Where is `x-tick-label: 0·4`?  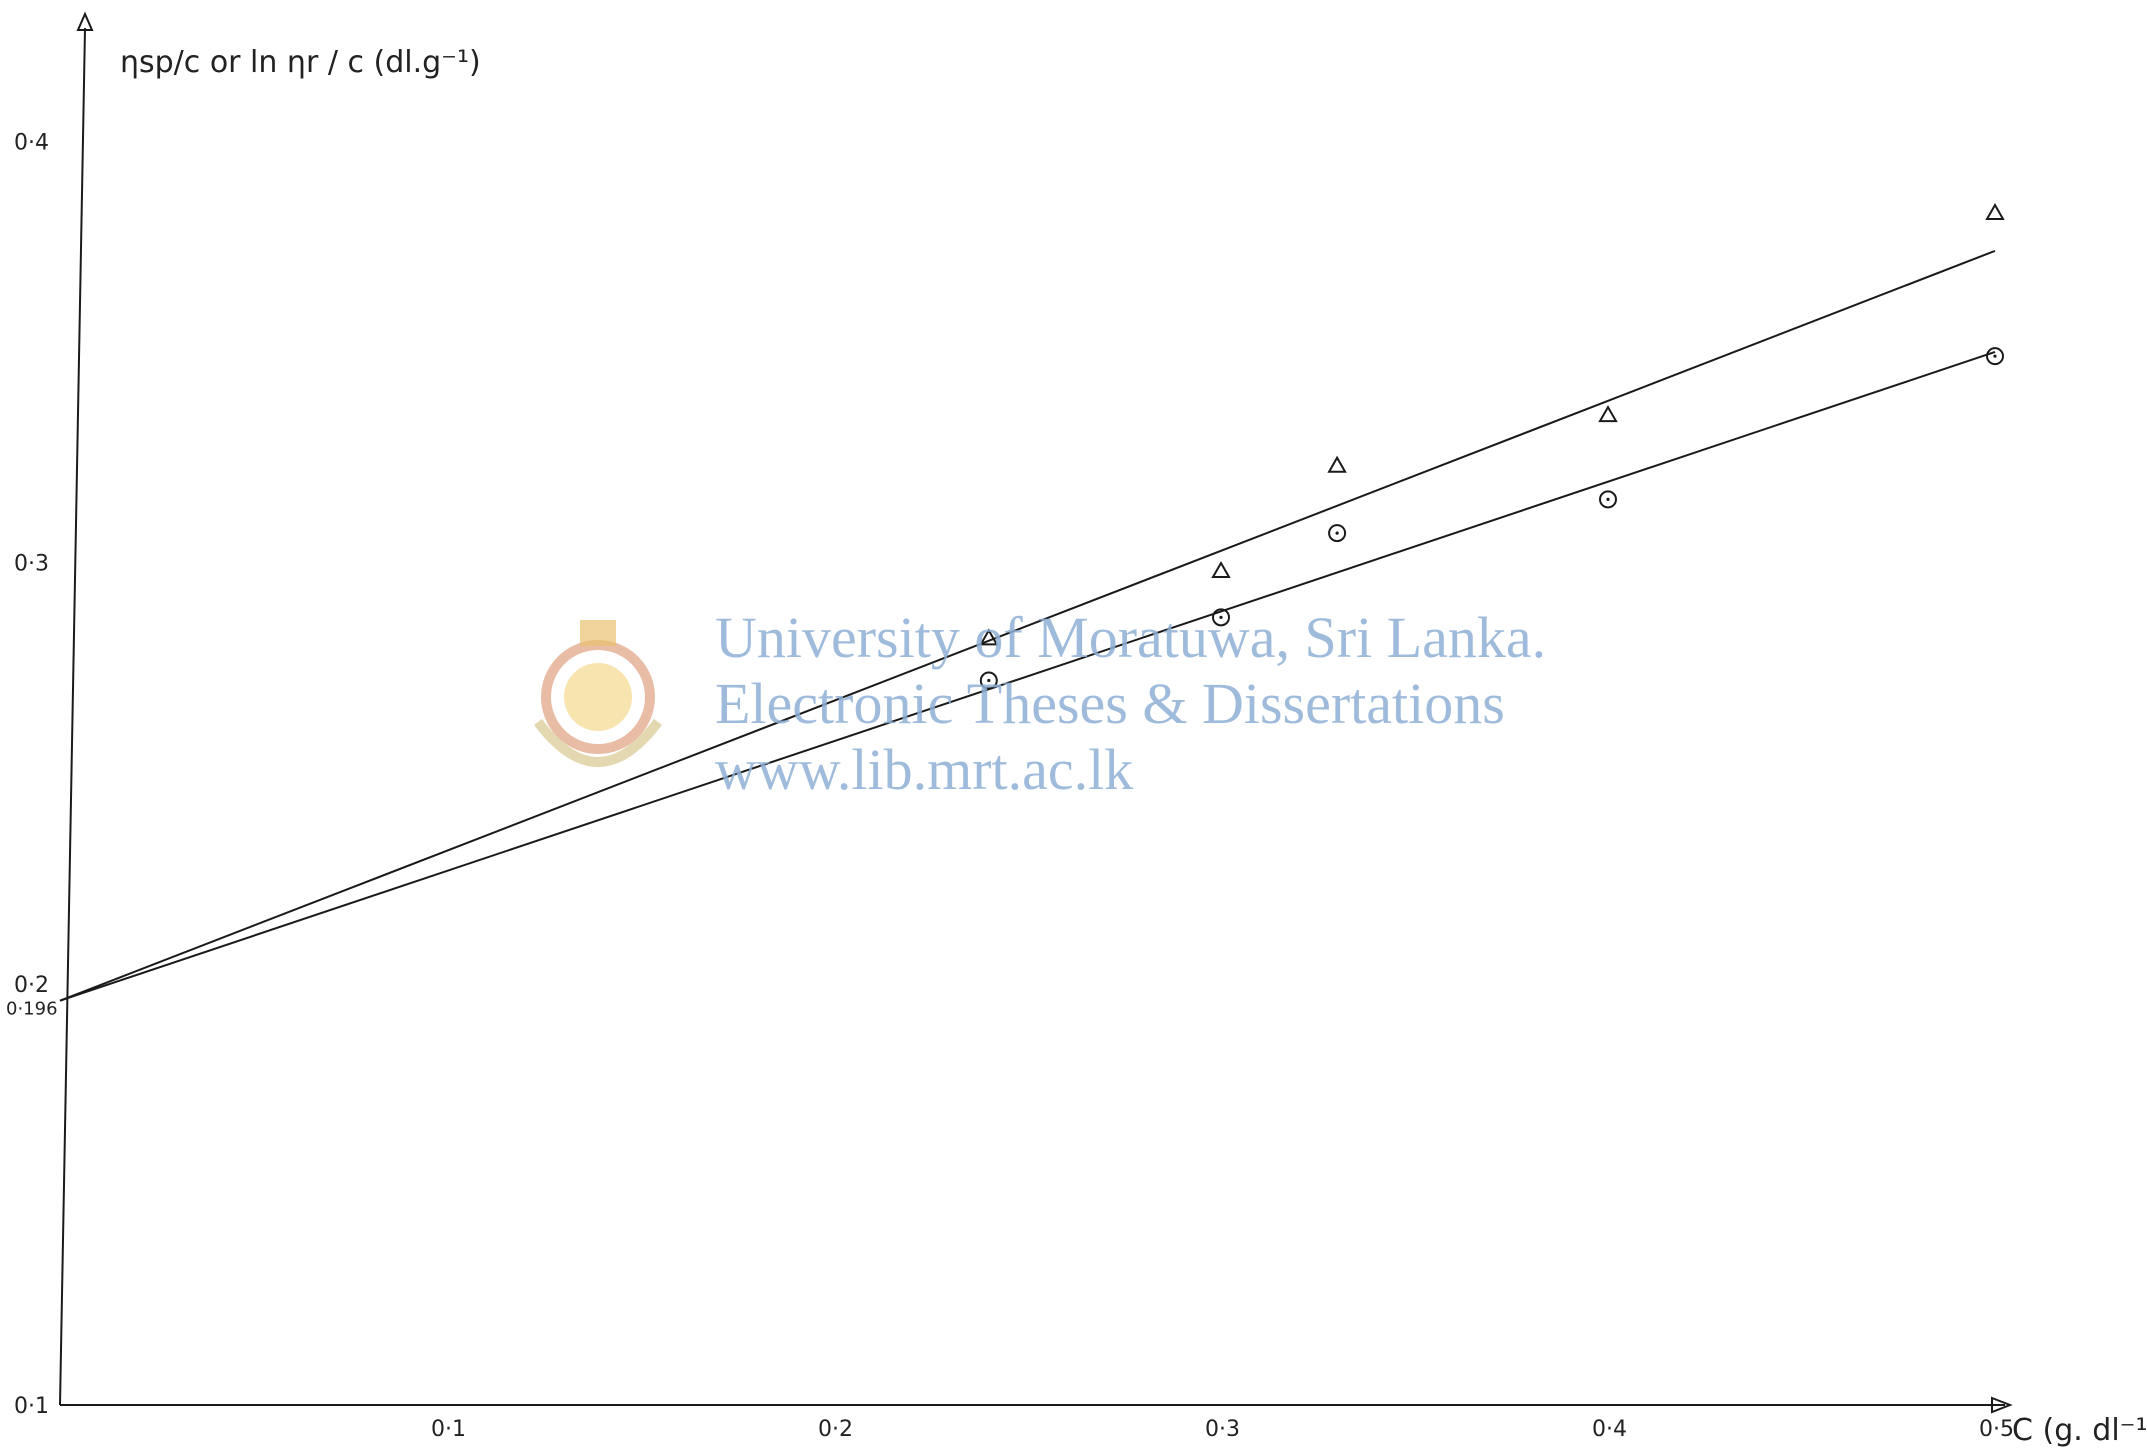 x-tick-label: 0·4 is located at coordinates (1609, 1429).